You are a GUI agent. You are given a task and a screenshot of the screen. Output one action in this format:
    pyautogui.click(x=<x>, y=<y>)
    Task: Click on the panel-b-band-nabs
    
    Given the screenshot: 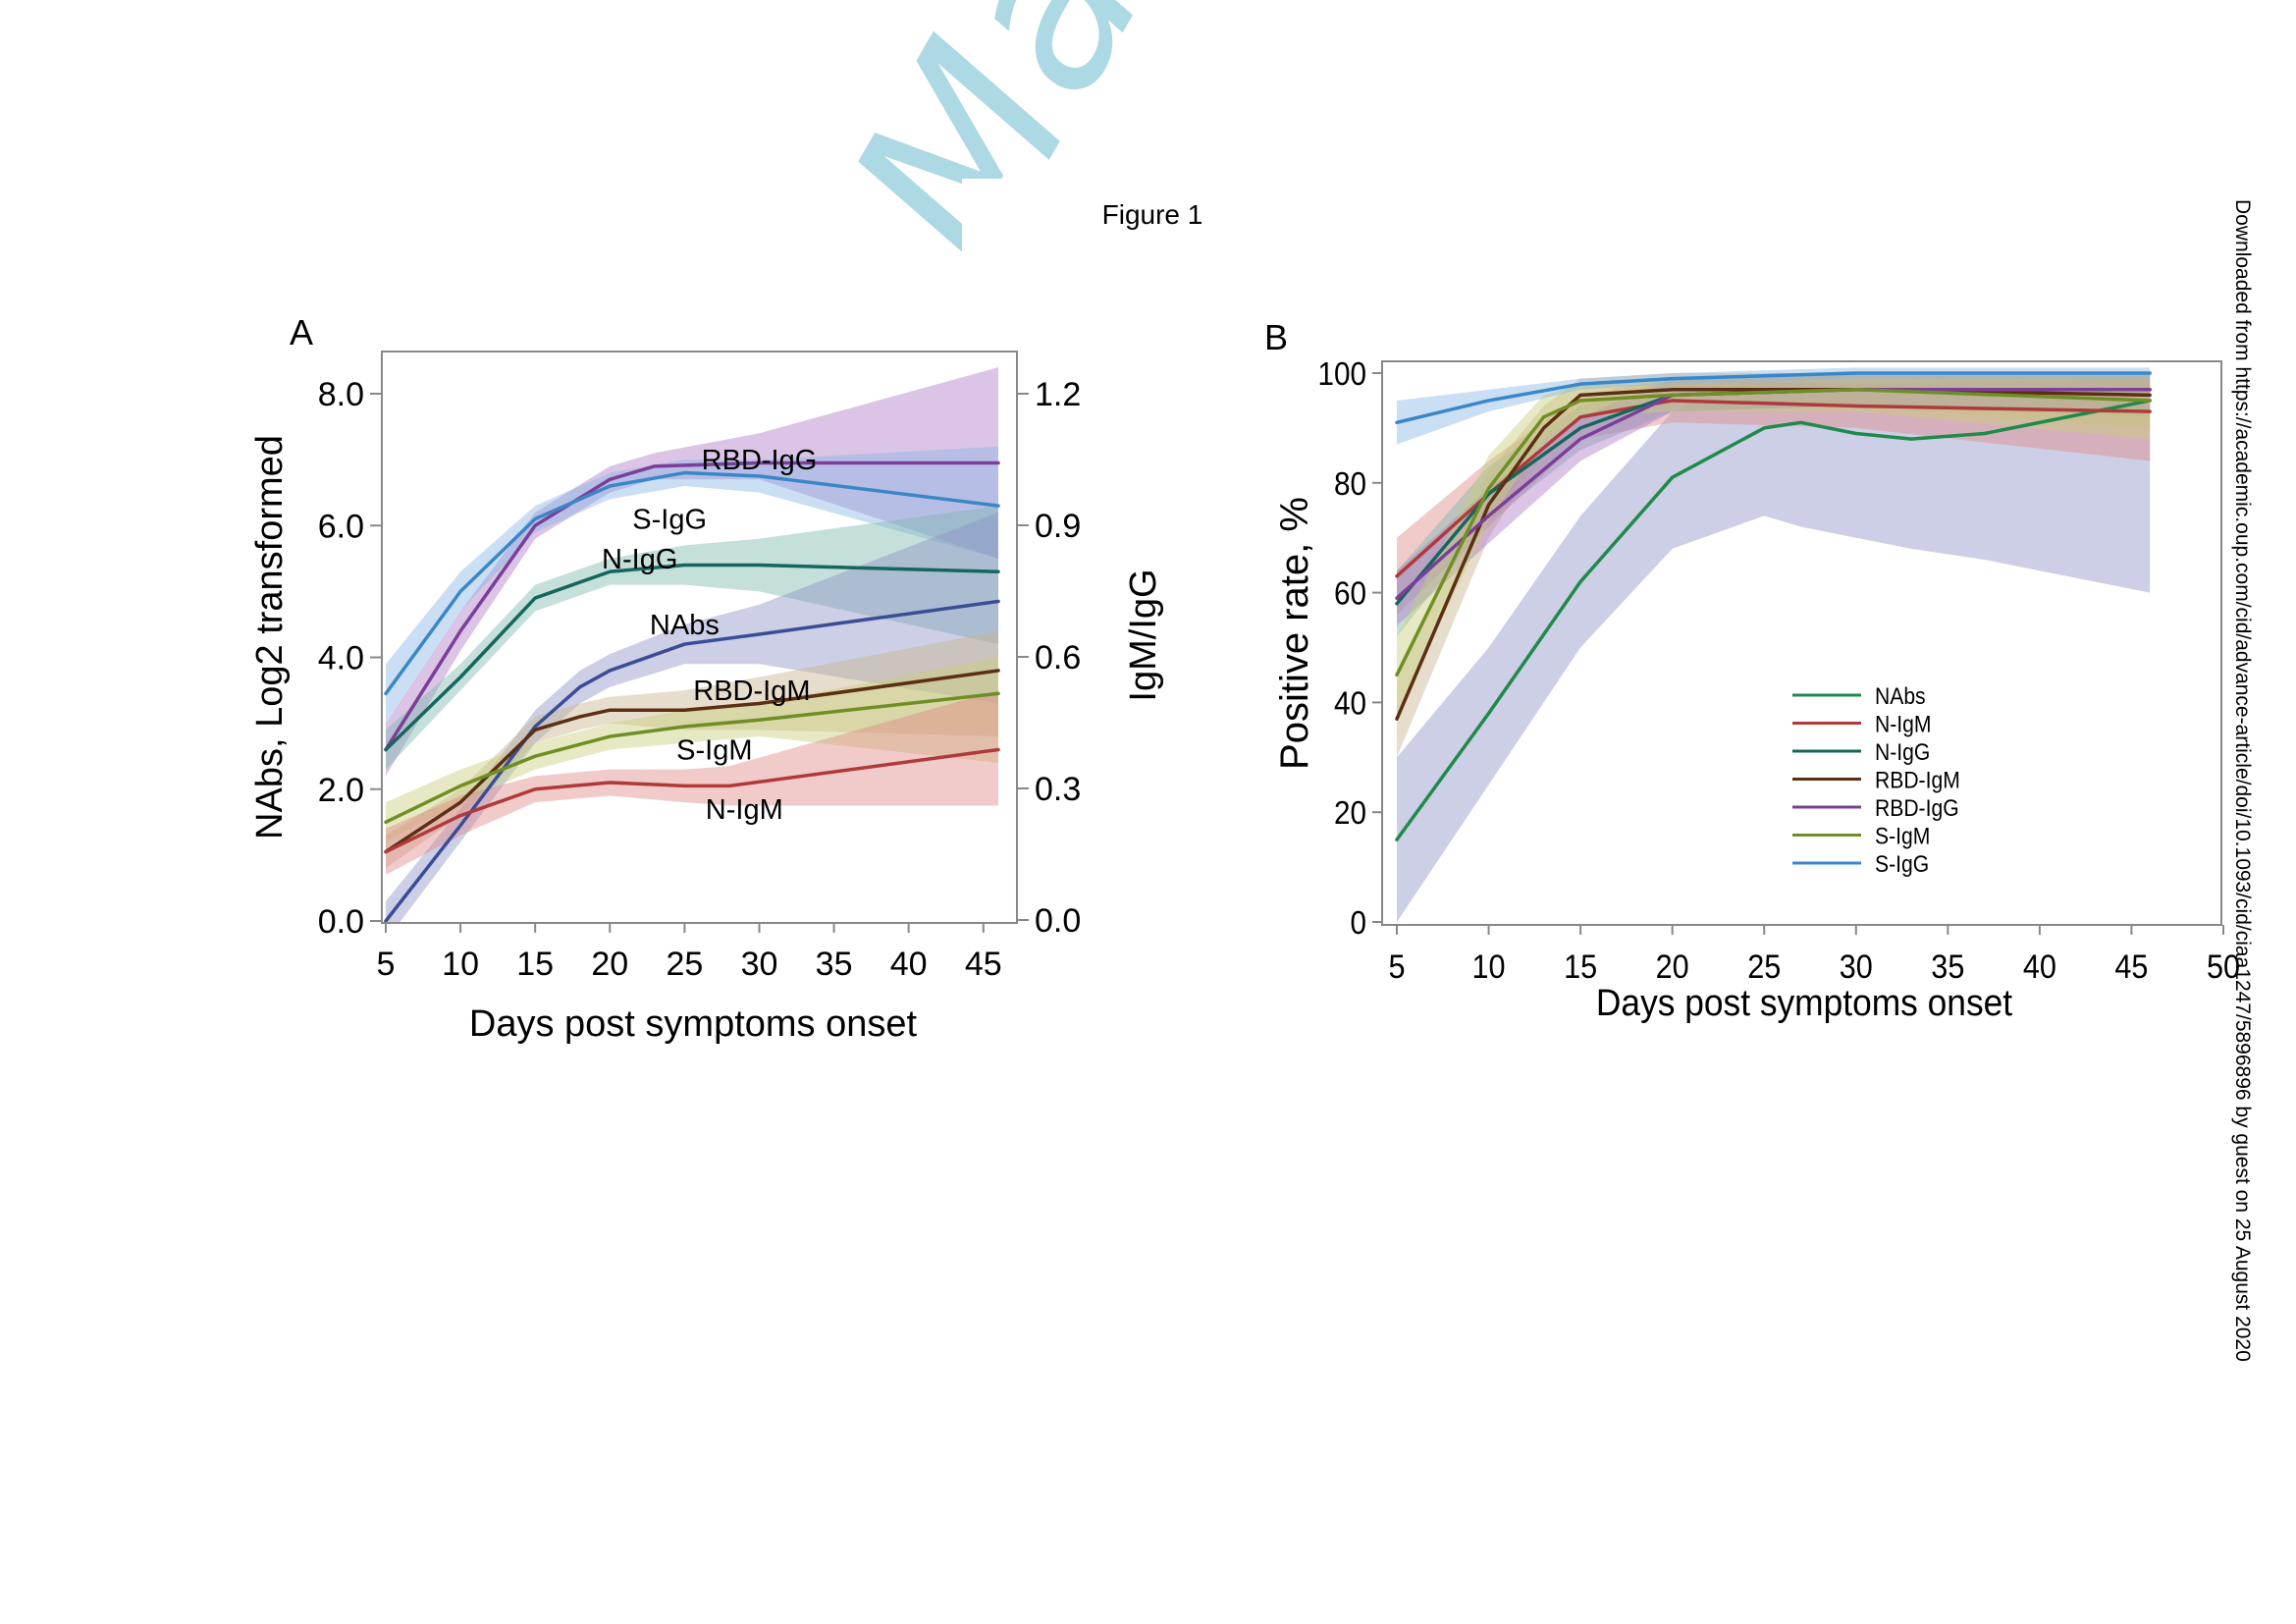 What is the action you would take?
    pyautogui.click(x=1774, y=647)
    